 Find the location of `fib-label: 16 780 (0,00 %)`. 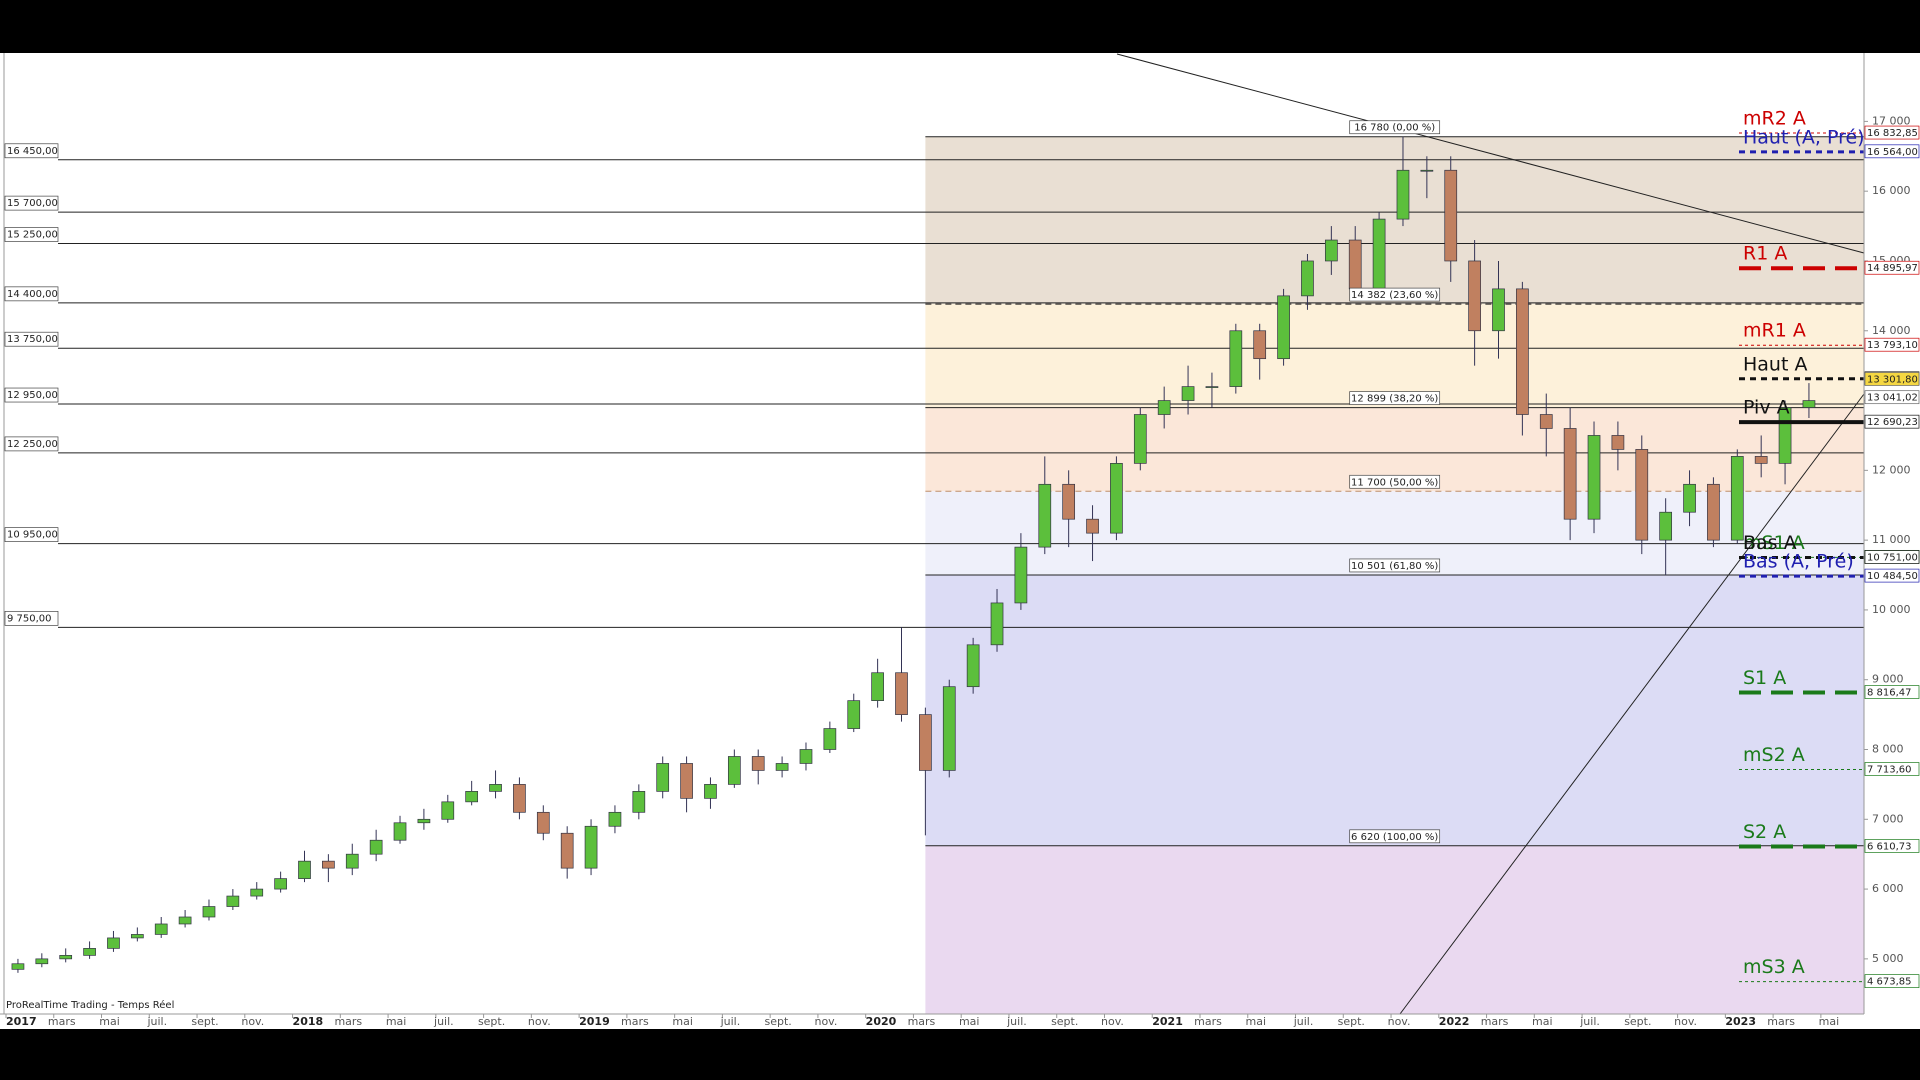

fib-label: 16 780 (0,00 %) is located at coordinates (1394, 128).